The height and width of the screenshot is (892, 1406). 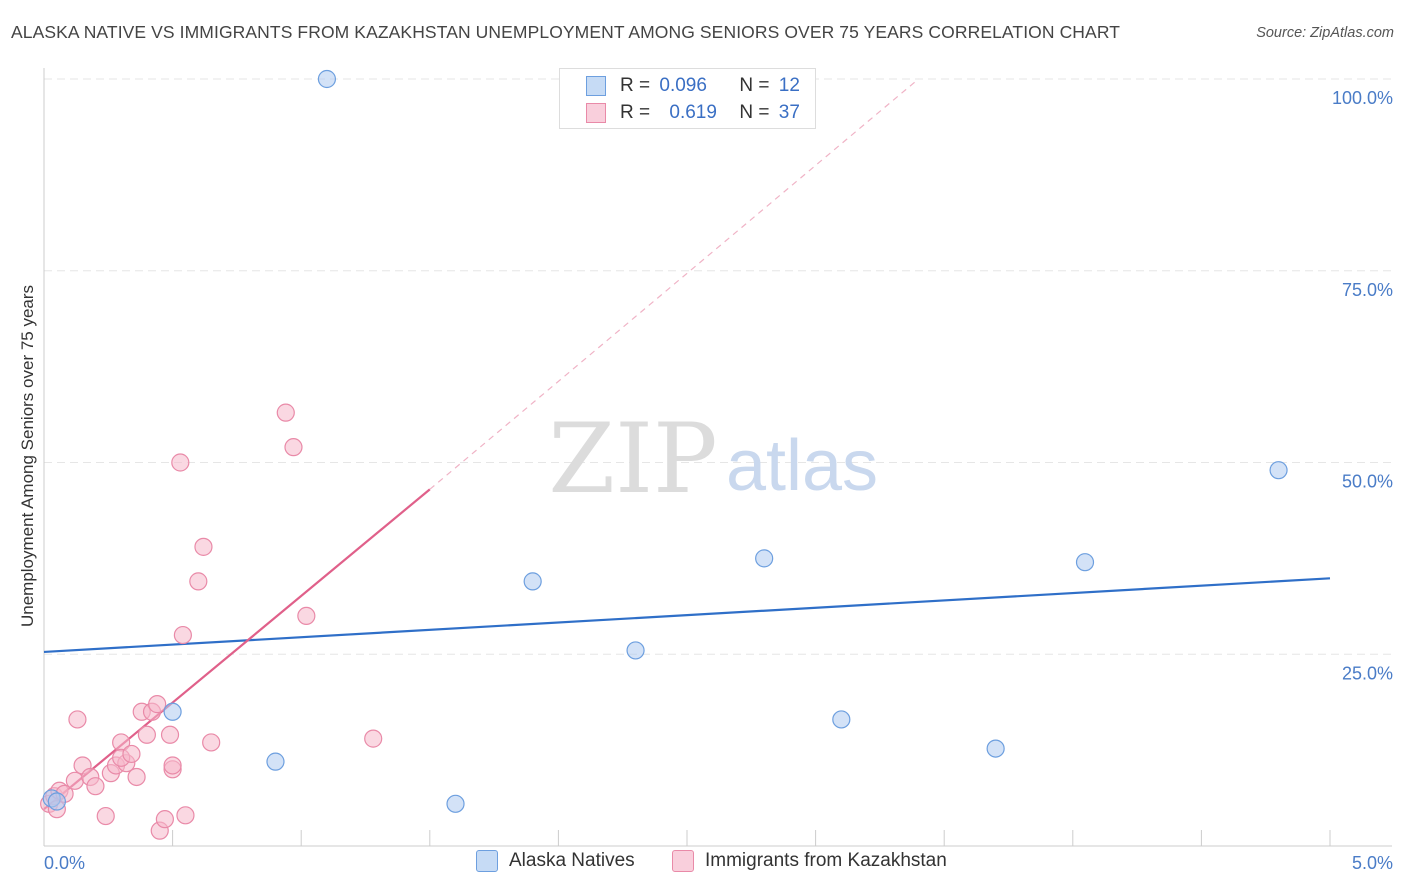 I want to click on y-axis-label: Unemployment Among Seniors over 75 years, so click(x=27, y=456).